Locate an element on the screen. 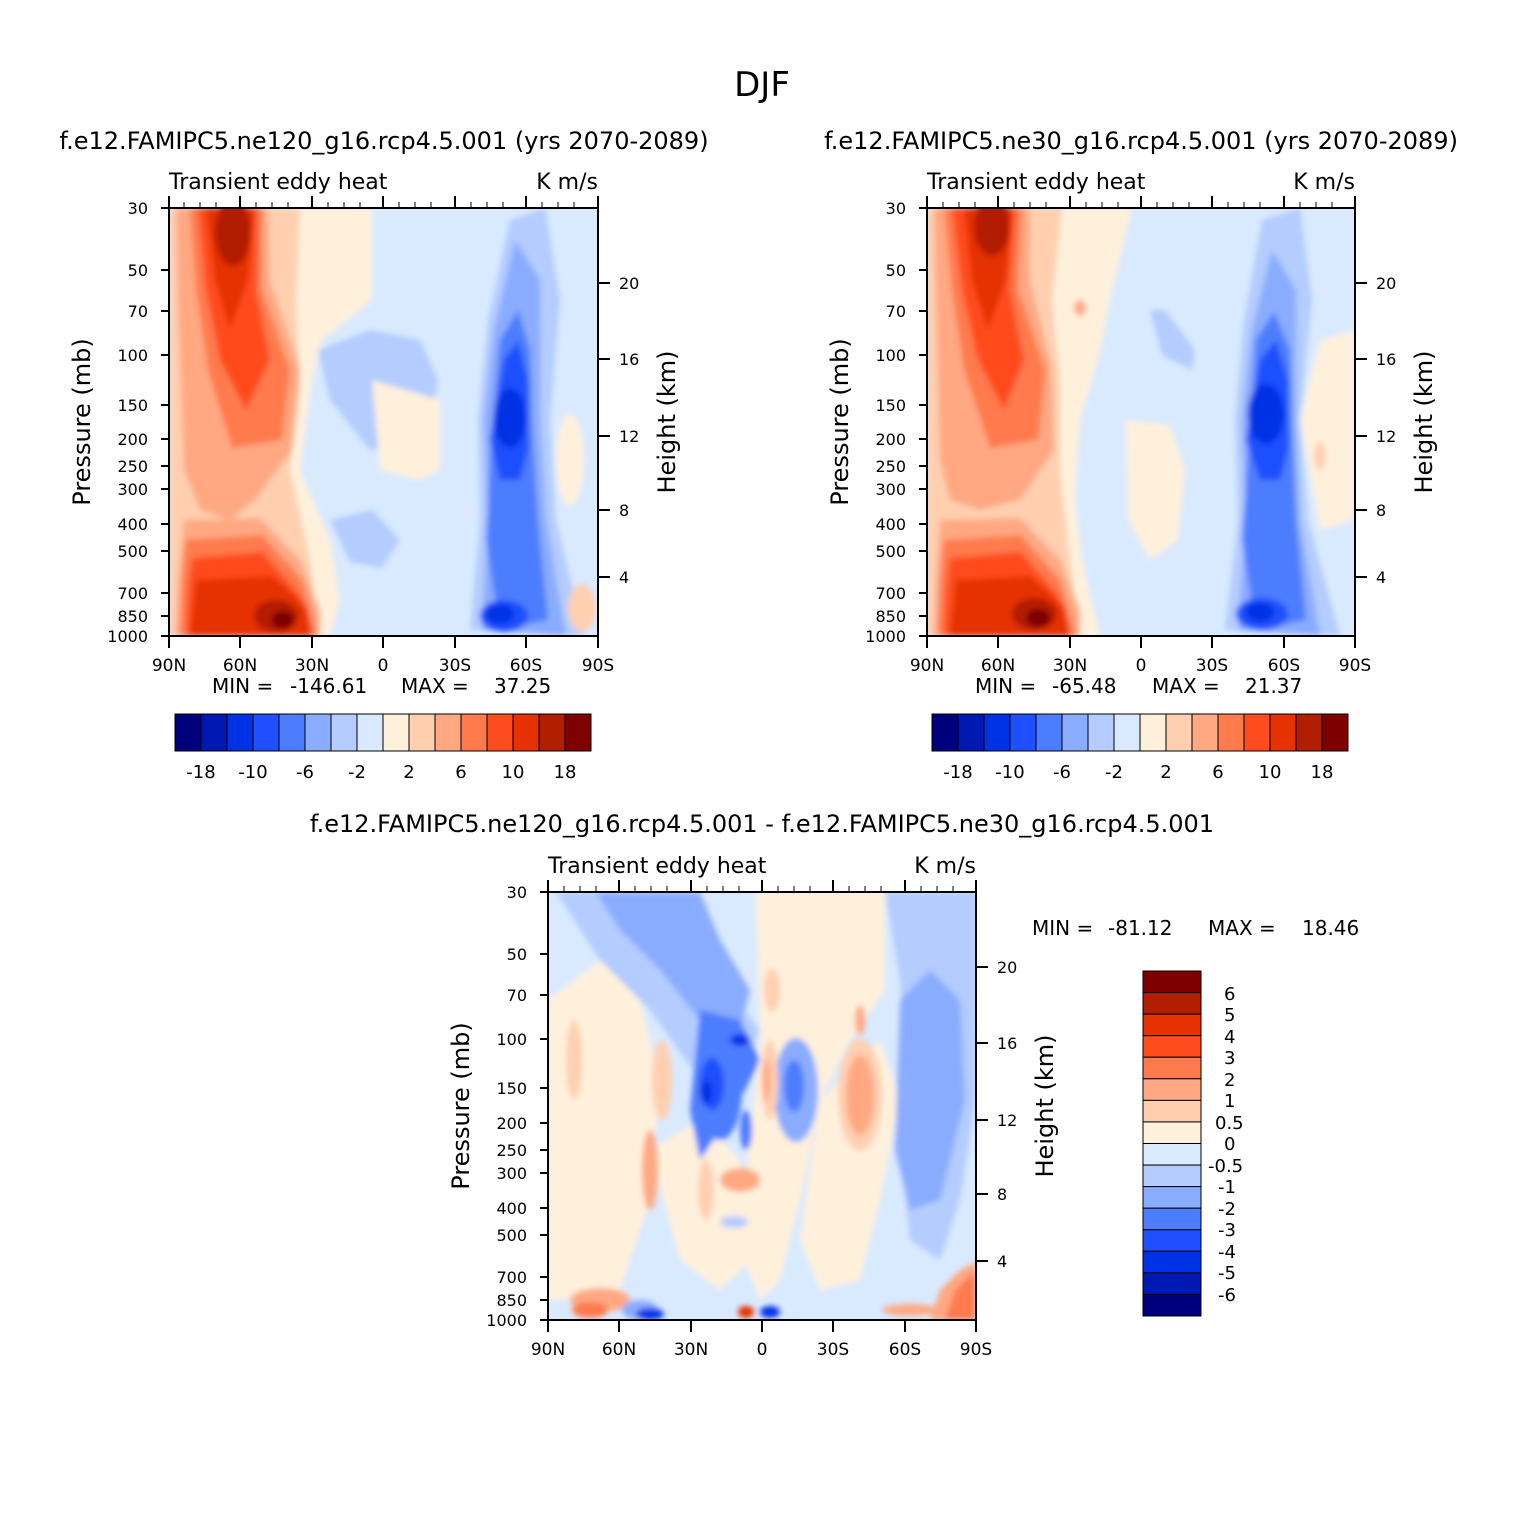 The width and height of the screenshot is (1524, 1524). y-right-tick-labels: 20 16 12 8 4 is located at coordinates (1007, 1114).